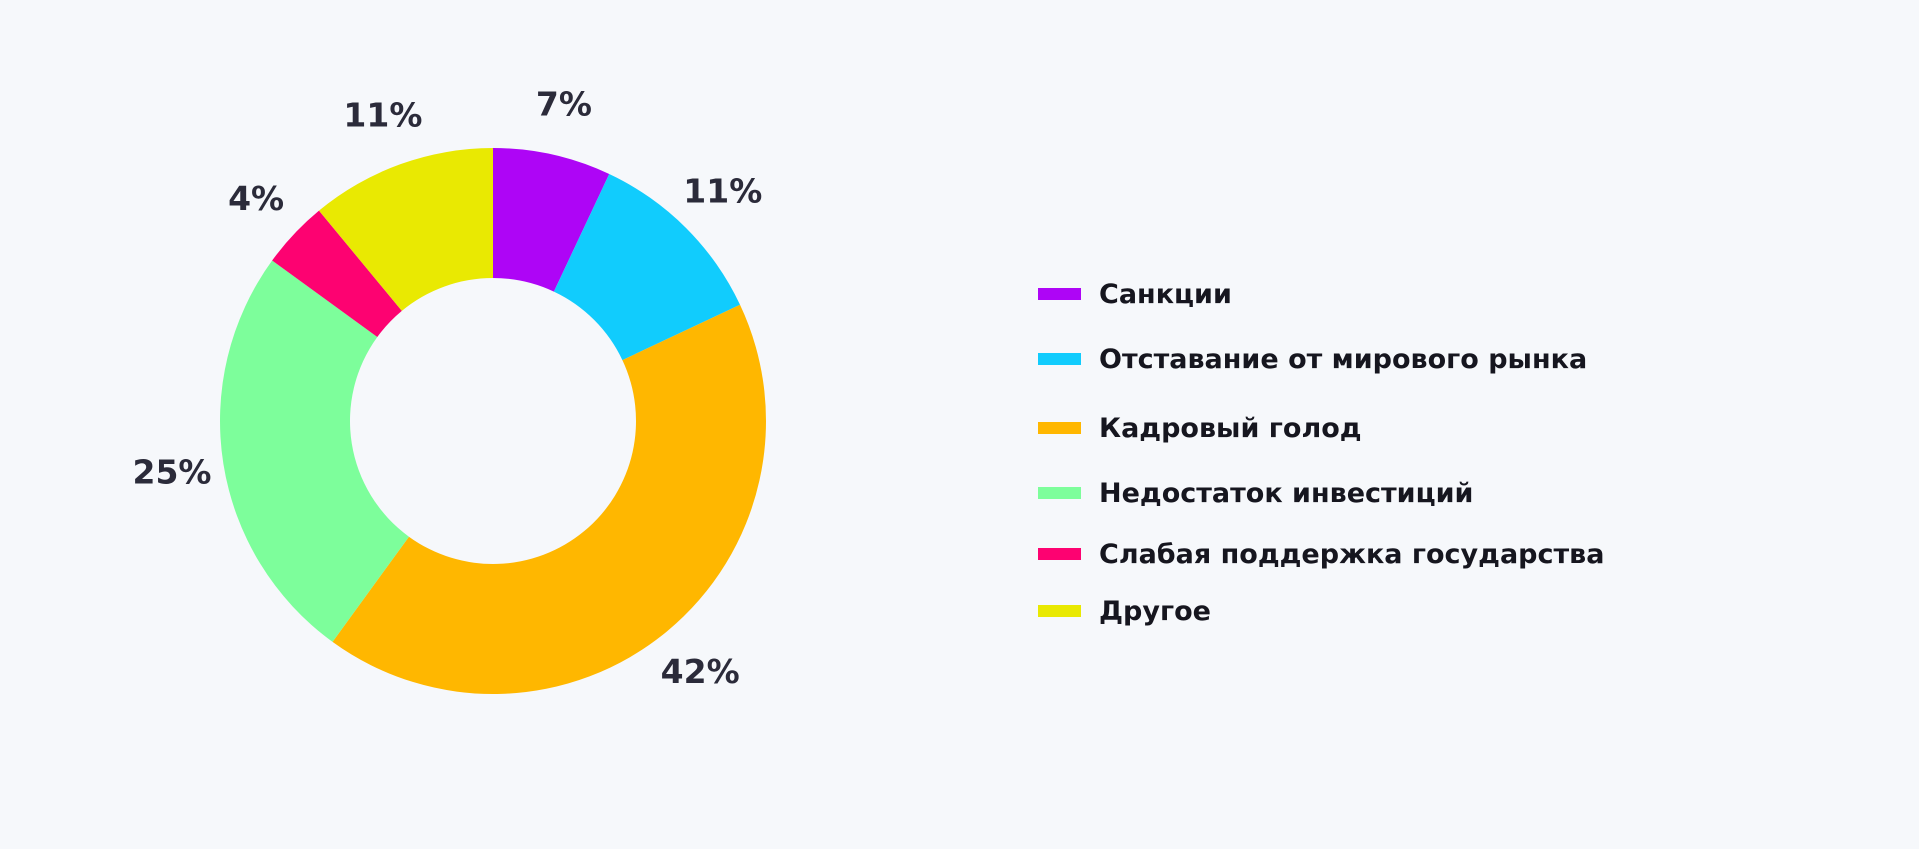  What do you see at coordinates (314, 451) in the screenshot?
I see `slice-lack-of-investment` at bounding box center [314, 451].